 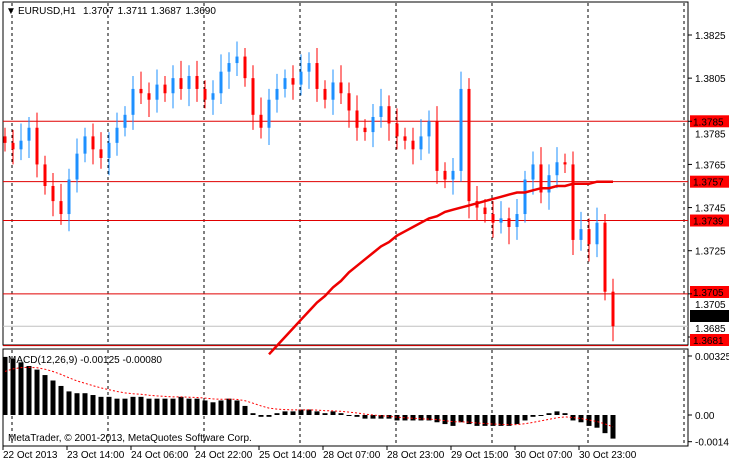 I want to click on level-price-label: 1.3785, so click(x=708, y=122).